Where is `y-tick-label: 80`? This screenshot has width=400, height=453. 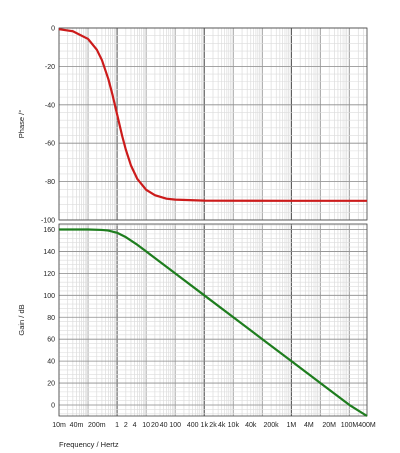
y-tick-label: 80 is located at coordinates (51, 318).